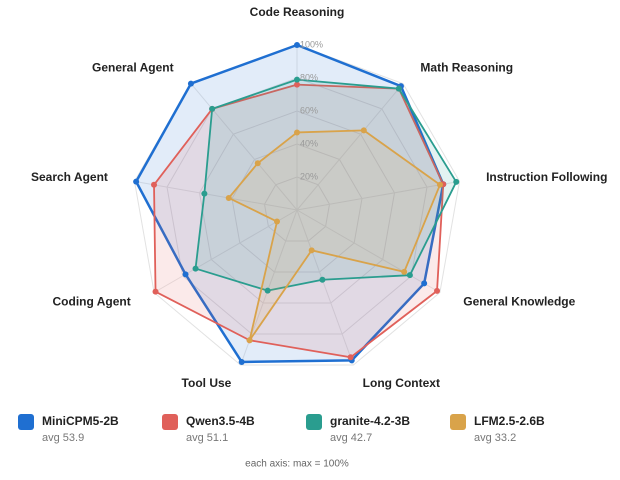 The height and width of the screenshot is (480, 620). Describe the element at coordinates (207, 438) in the screenshot. I see `legend-avg: avg 51.1` at that location.